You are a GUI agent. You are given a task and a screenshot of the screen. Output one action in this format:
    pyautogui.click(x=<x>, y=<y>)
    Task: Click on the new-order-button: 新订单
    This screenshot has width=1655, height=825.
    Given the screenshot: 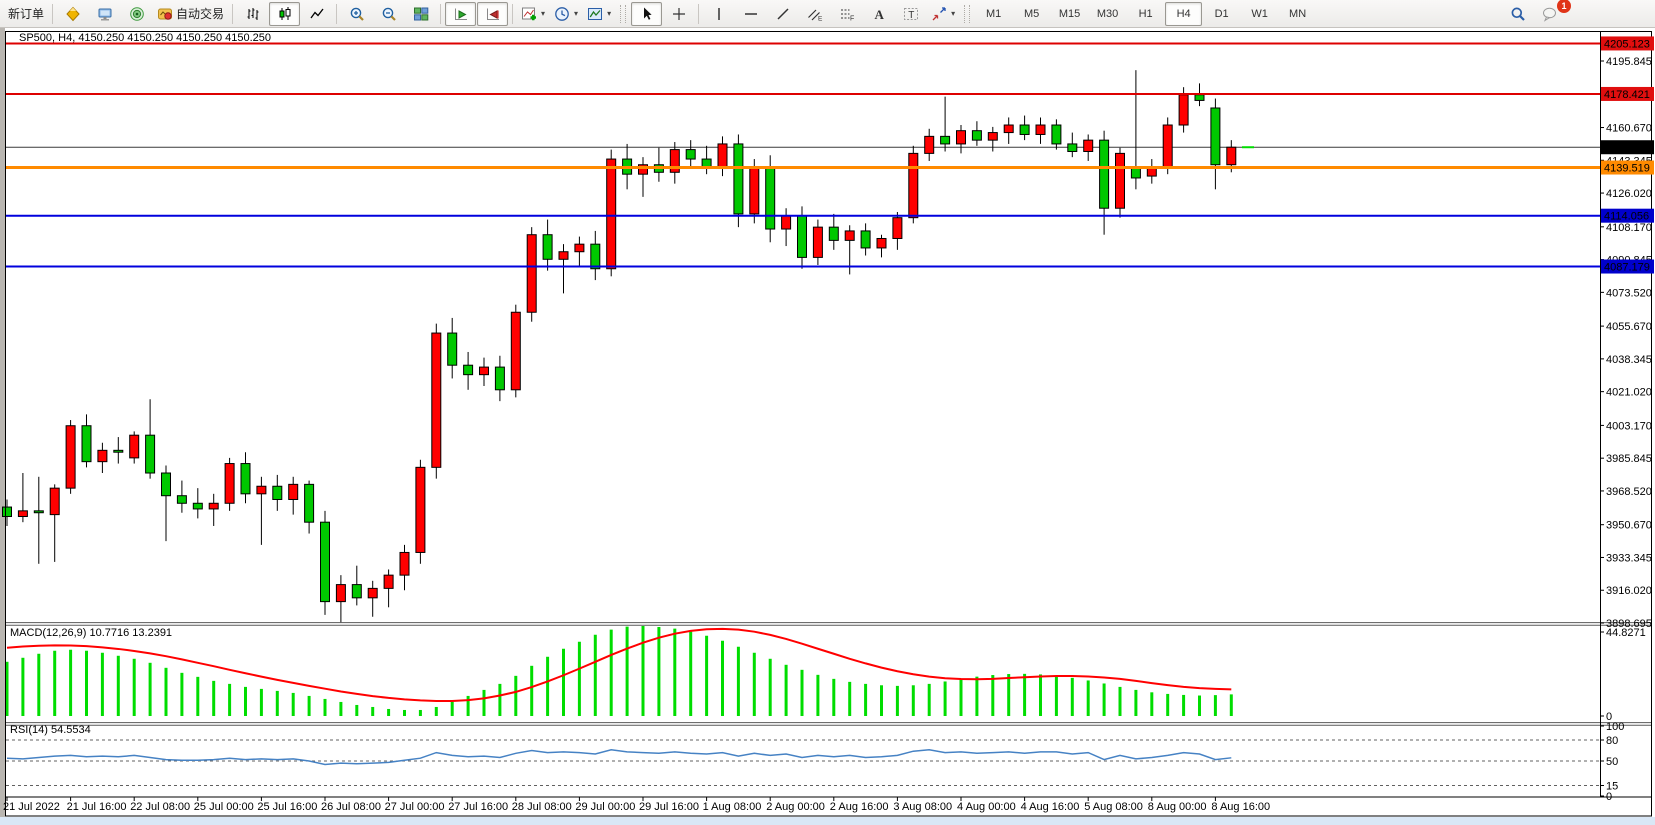 What is the action you would take?
    pyautogui.click(x=26, y=14)
    